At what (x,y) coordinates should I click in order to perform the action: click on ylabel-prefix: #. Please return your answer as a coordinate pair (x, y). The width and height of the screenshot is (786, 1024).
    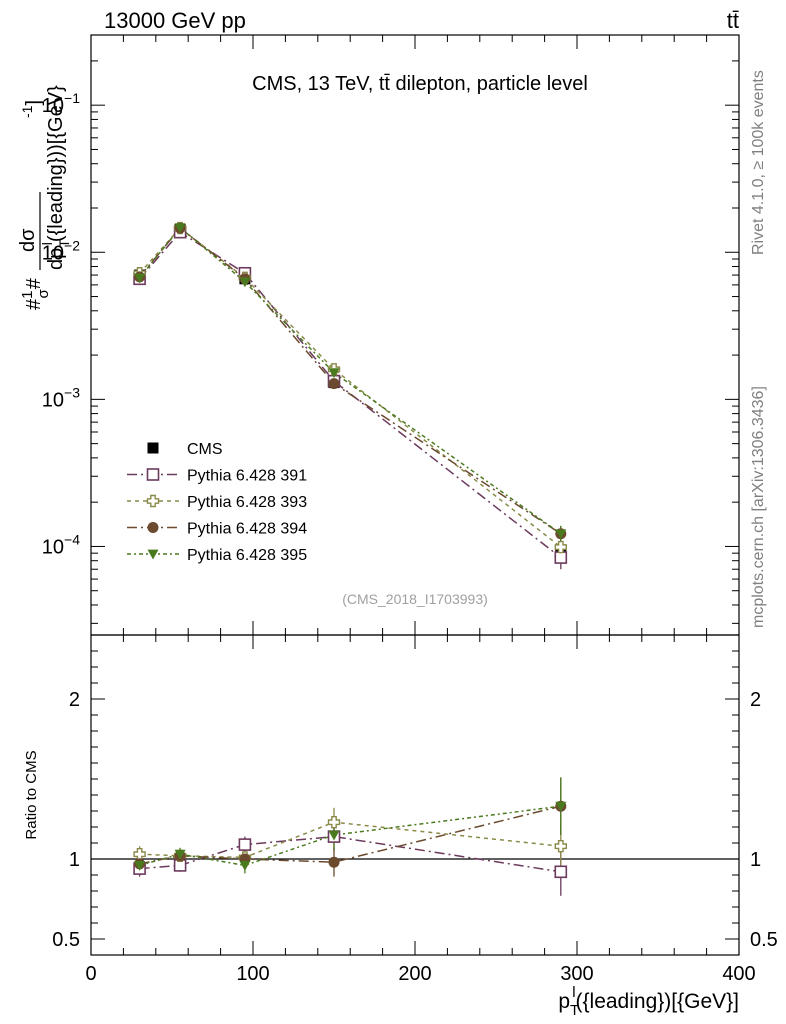
    Looking at the image, I should click on (34, 304).